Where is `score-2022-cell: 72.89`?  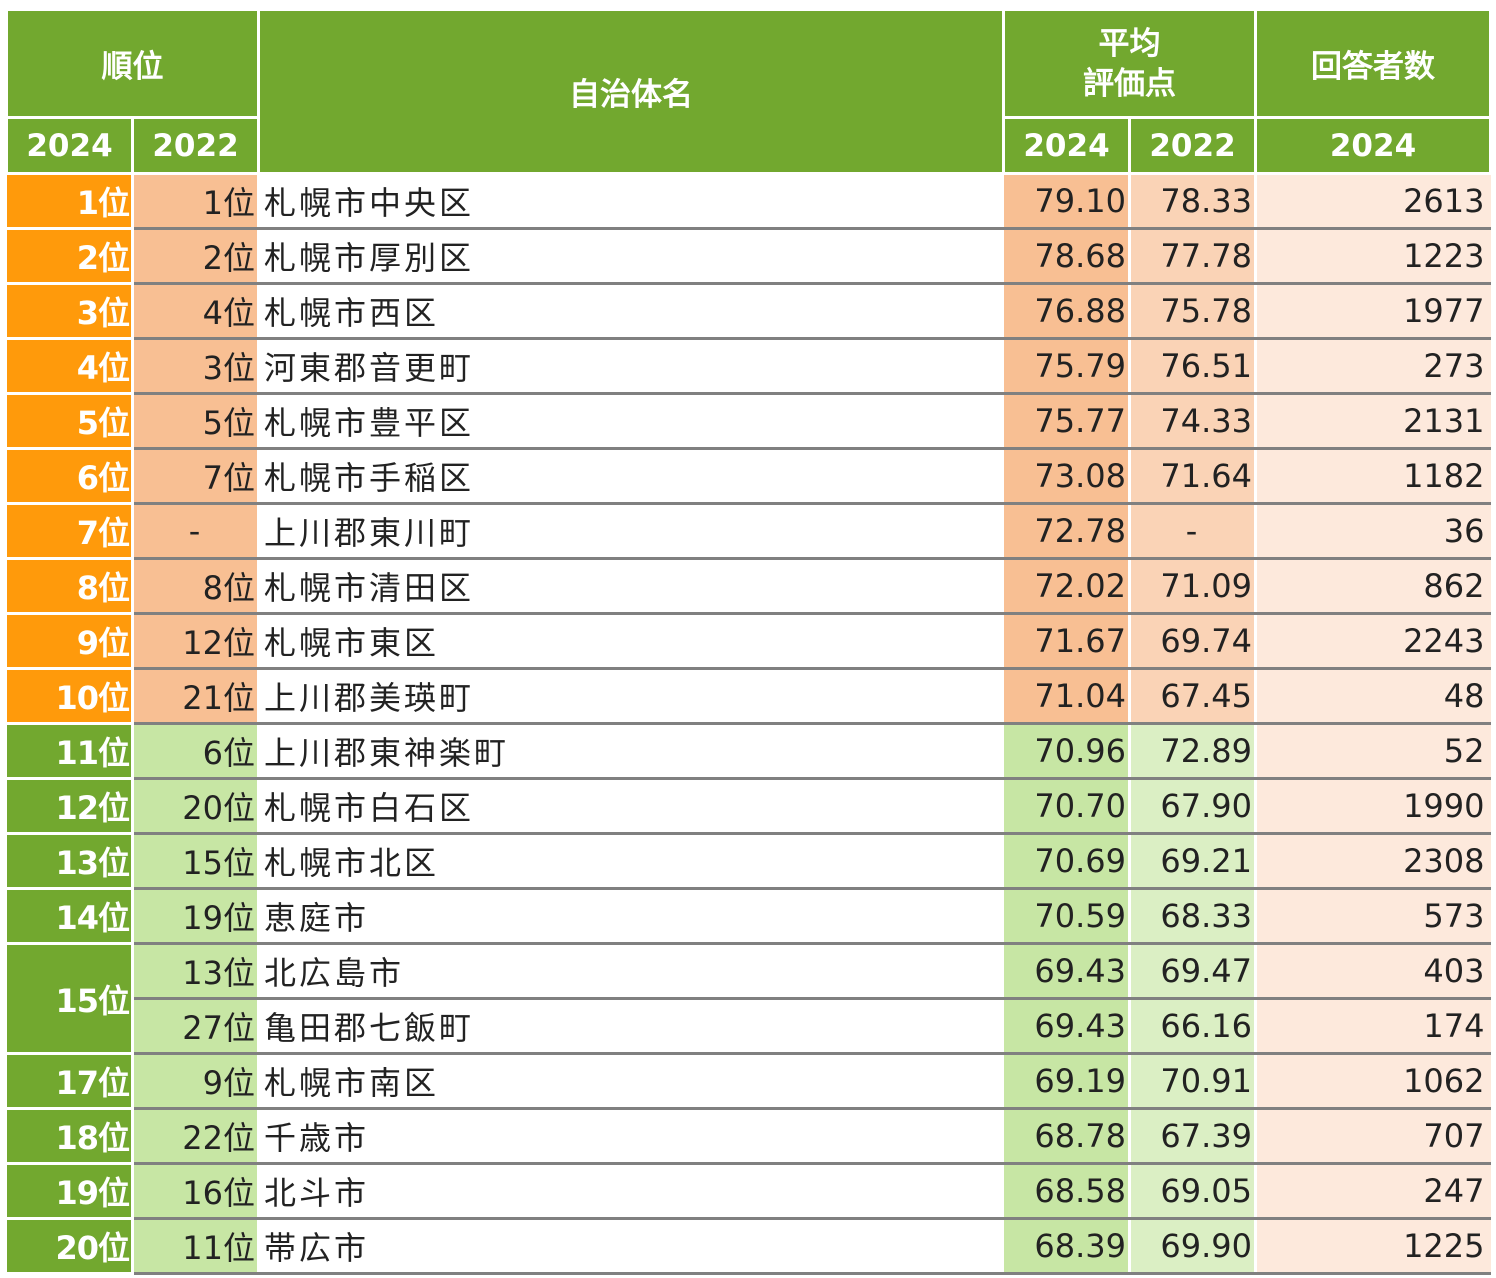
score-2022-cell: 72.89 is located at coordinates (1193, 751).